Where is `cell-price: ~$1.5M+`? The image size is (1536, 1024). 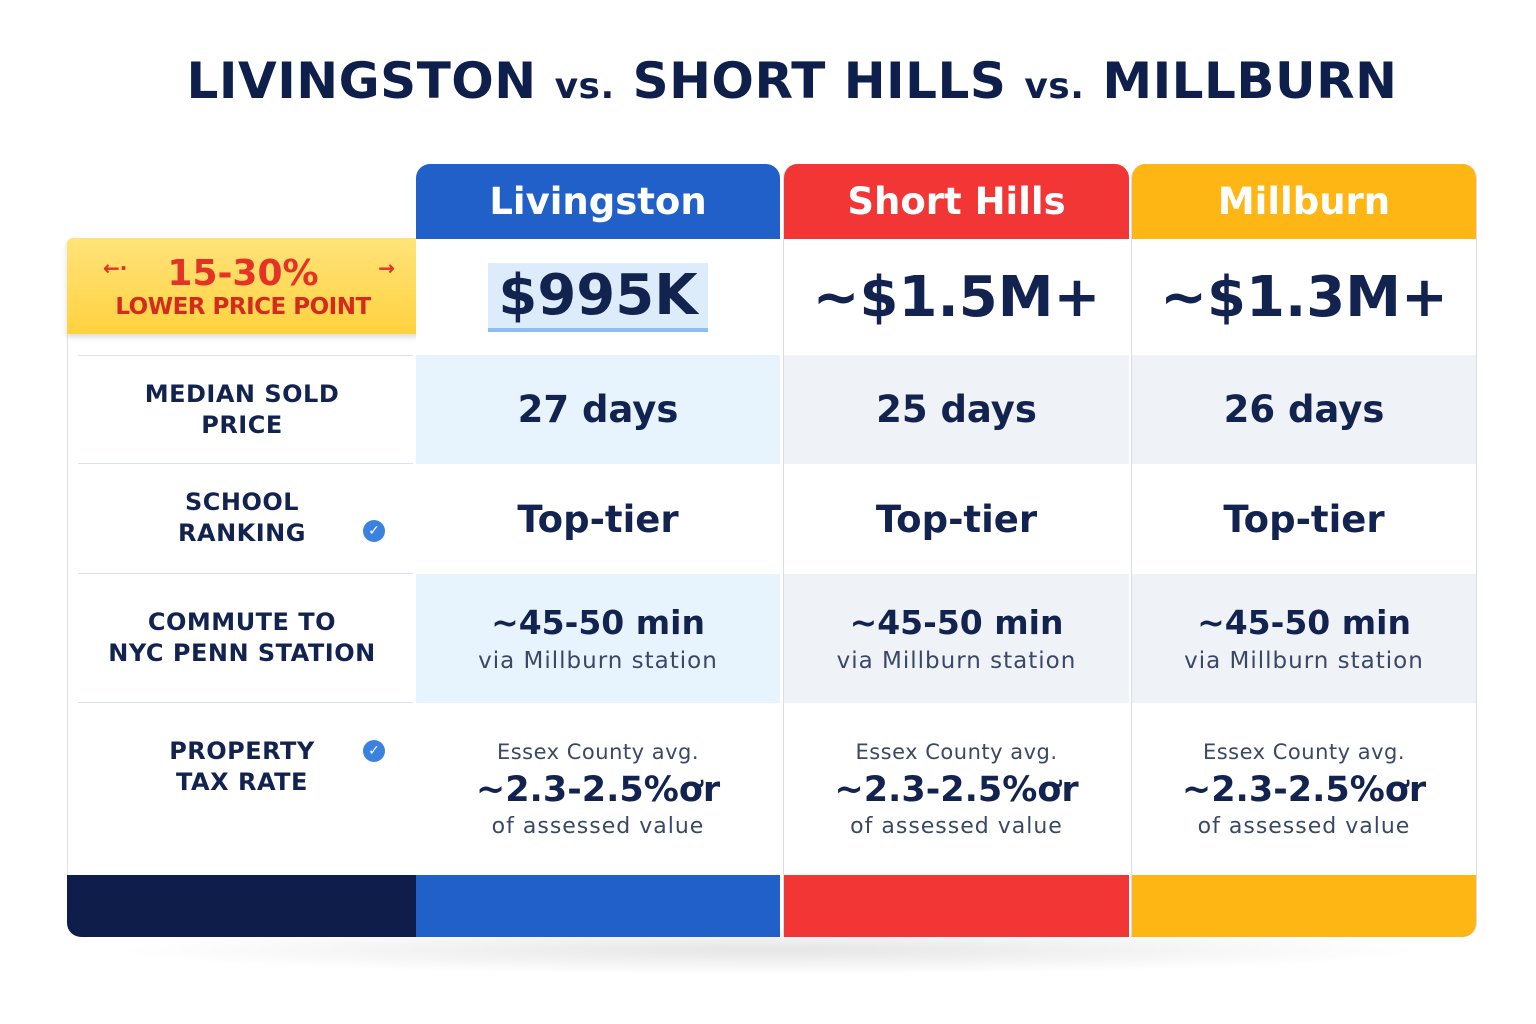 cell-price: ~$1.5M+ is located at coordinates (956, 297).